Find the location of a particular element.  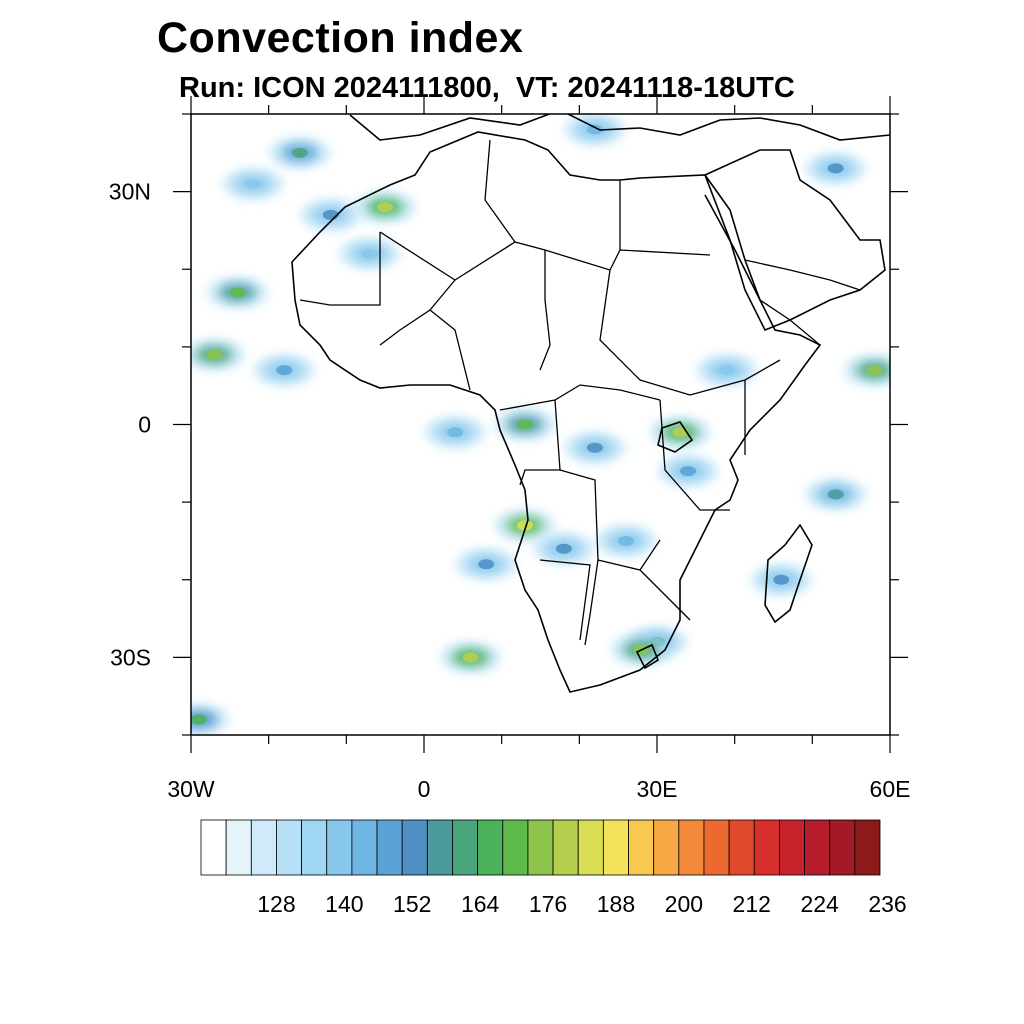

europe-coastline is located at coordinates (619, 127).